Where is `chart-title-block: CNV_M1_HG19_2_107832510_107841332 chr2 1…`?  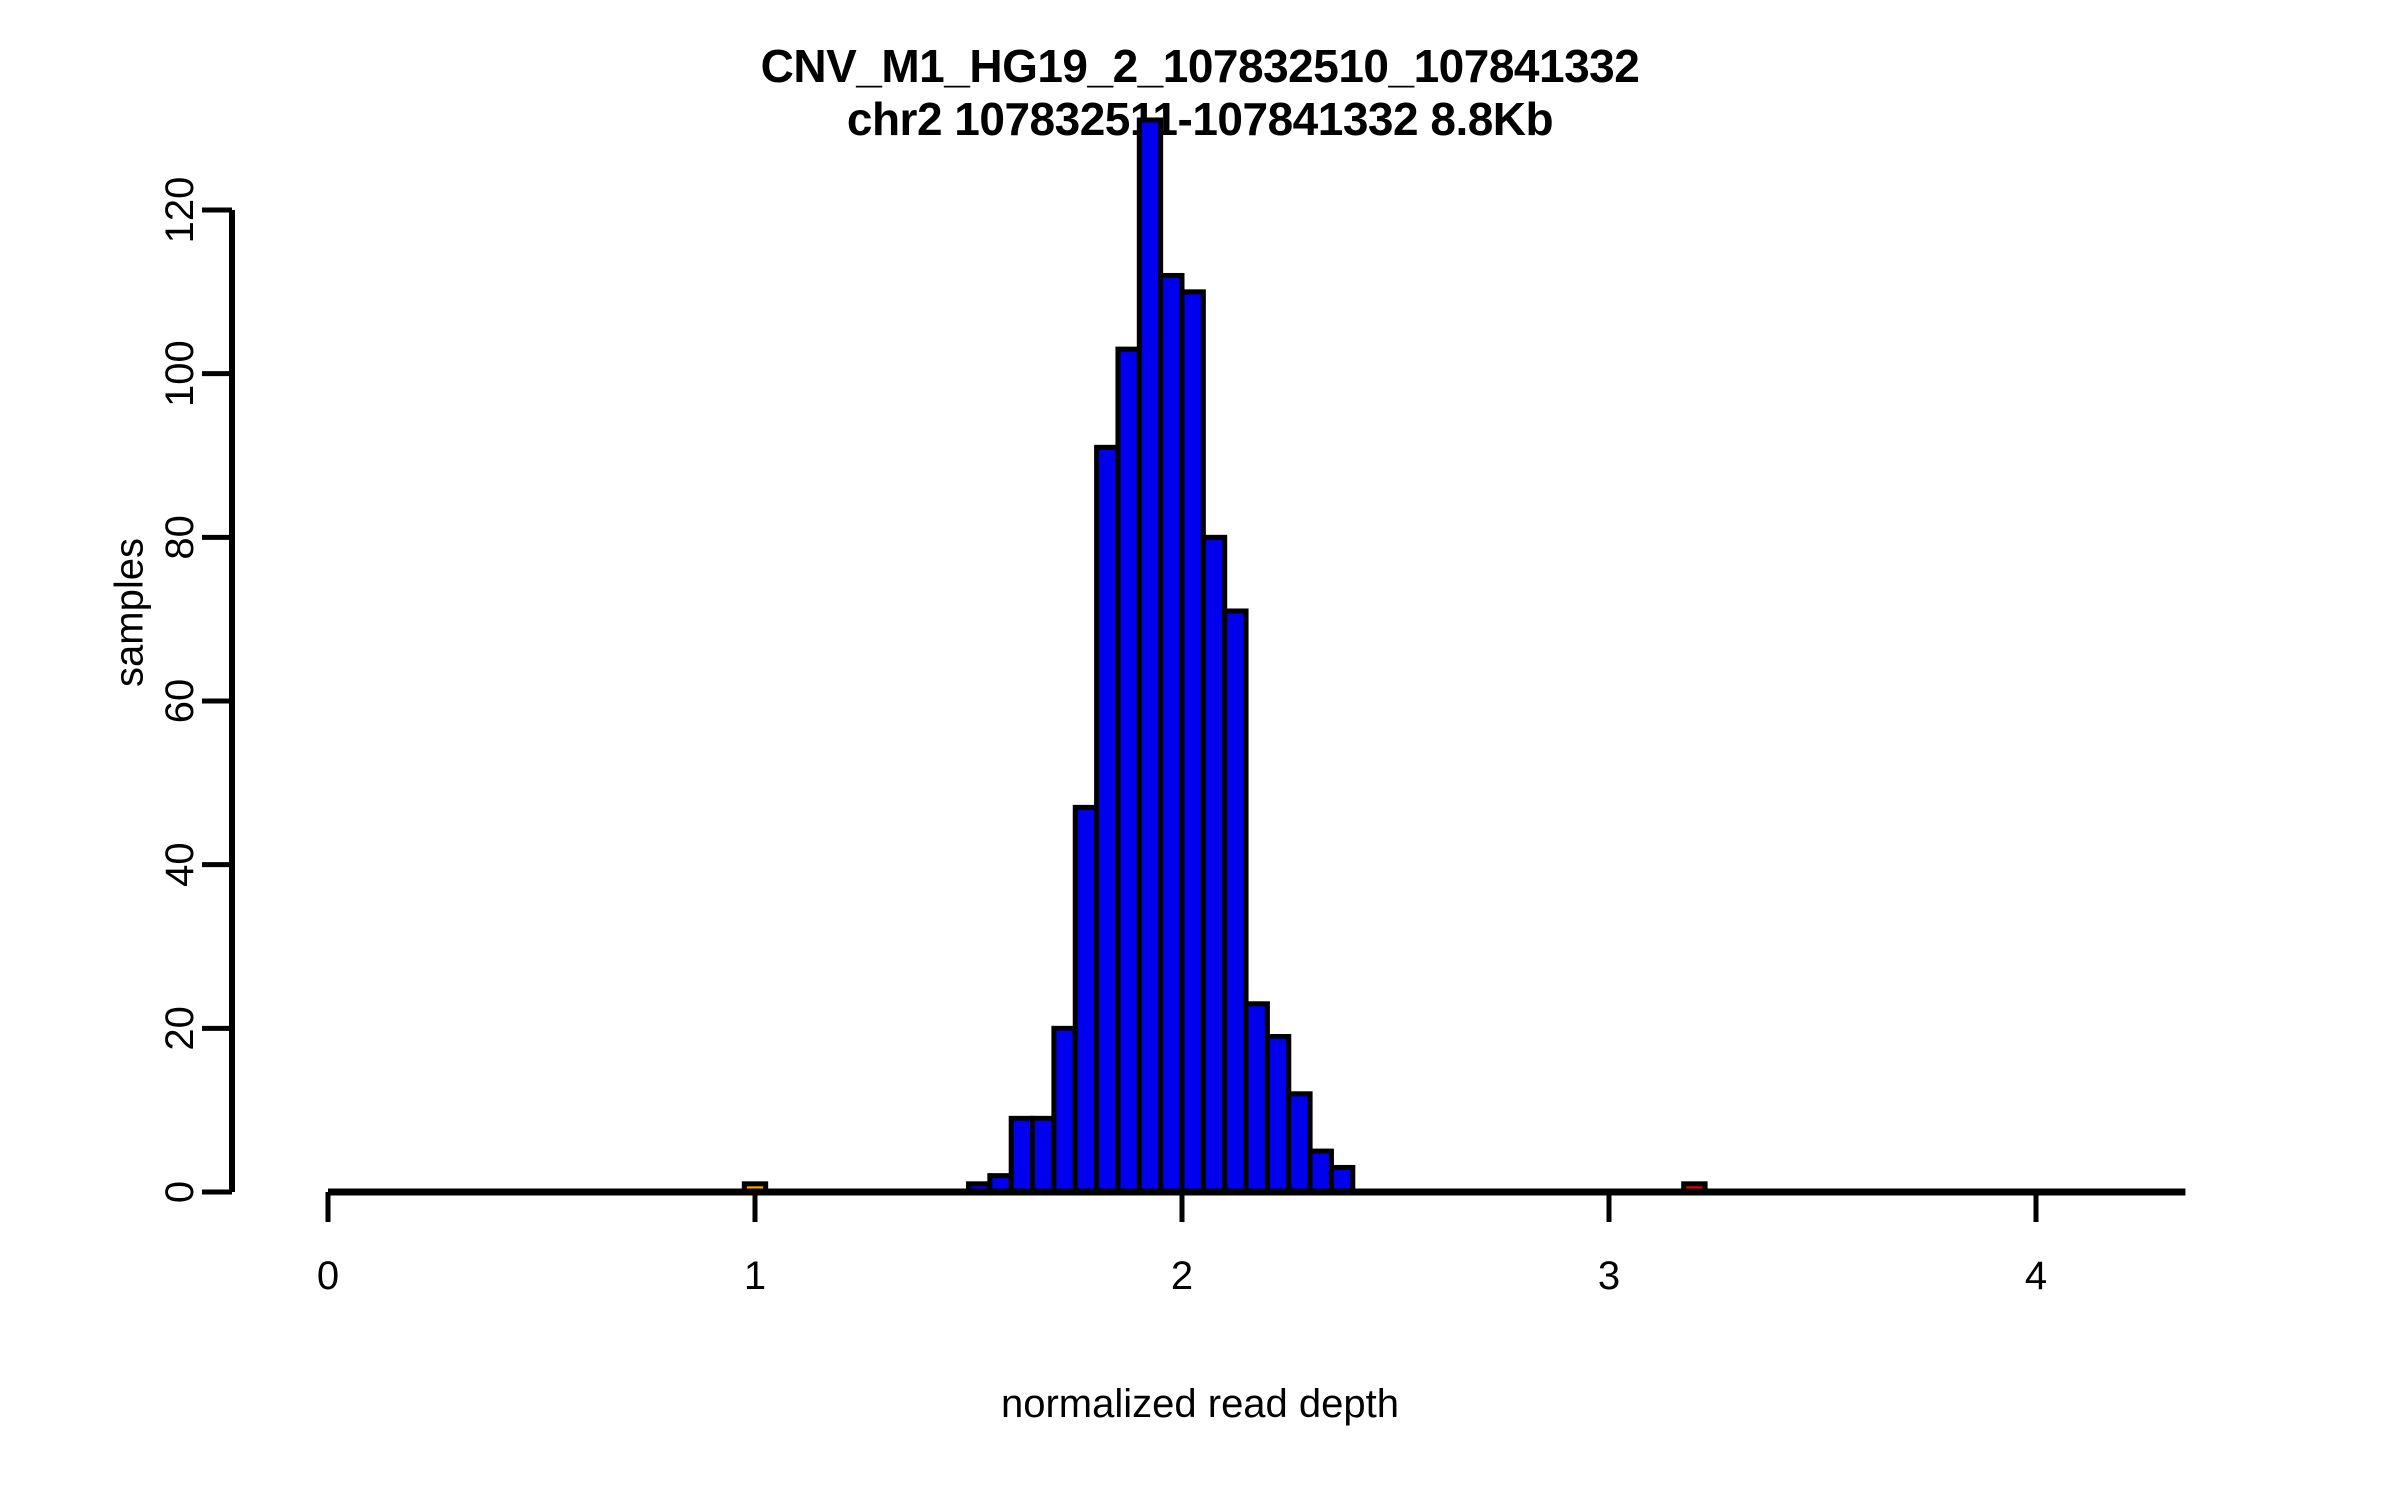
chart-title-block: CNV_M1_HG19_2_107832510_107841332 chr2 1… is located at coordinates (1200, 93).